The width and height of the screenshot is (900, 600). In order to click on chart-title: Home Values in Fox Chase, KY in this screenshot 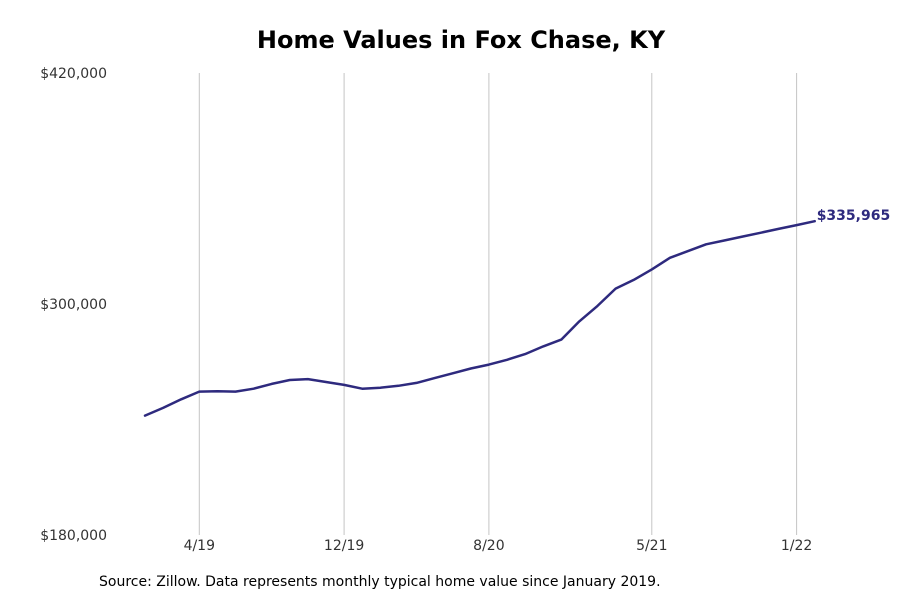, I will do `click(461, 40)`.